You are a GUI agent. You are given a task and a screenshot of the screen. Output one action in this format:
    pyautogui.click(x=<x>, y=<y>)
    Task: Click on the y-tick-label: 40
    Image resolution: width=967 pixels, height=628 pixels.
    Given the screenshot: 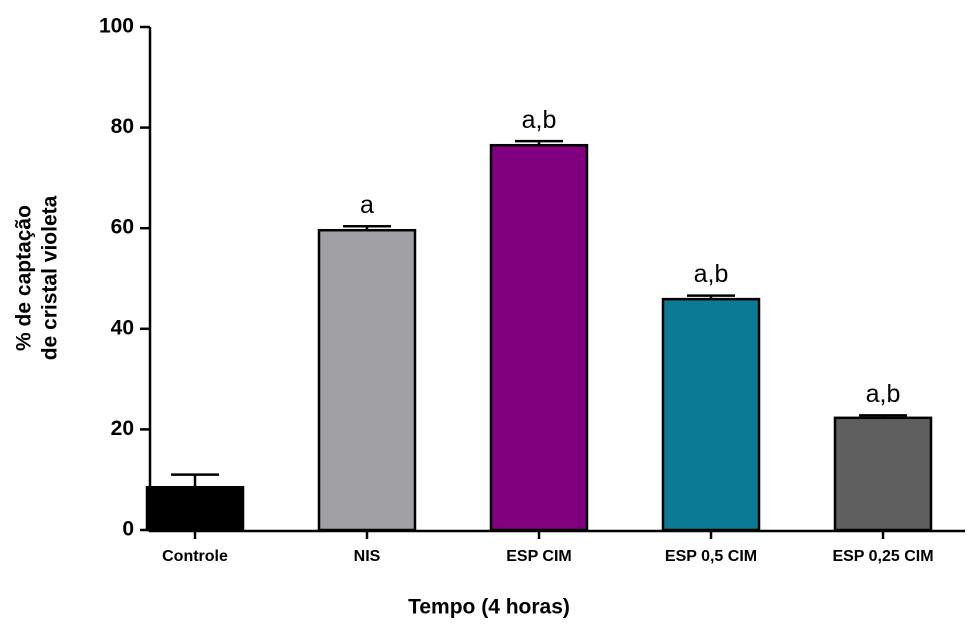 What is the action you would take?
    pyautogui.click(x=122, y=327)
    